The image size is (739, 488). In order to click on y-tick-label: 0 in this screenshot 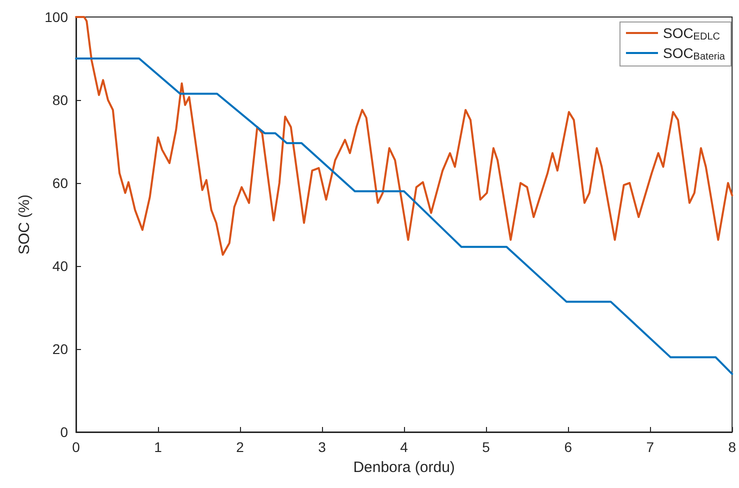, I will do `click(64, 432)`.